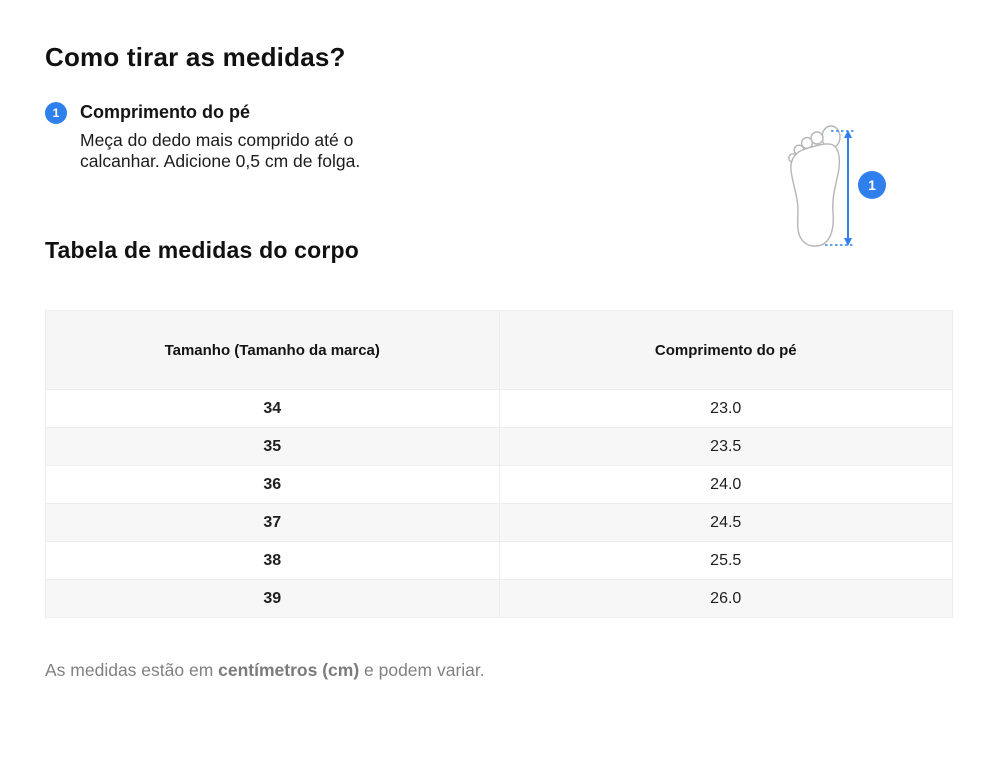 The image size is (1000, 777). Describe the element at coordinates (272, 560) in the screenshot. I see `size-value: 38` at that location.